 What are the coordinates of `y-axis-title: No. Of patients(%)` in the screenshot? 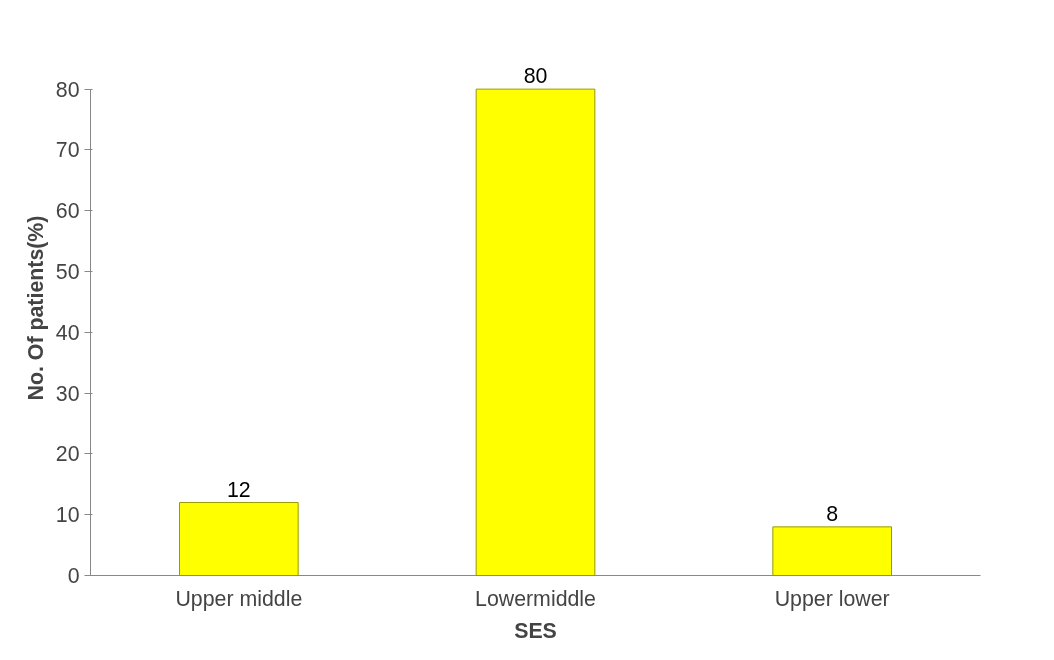 It's located at (35, 308).